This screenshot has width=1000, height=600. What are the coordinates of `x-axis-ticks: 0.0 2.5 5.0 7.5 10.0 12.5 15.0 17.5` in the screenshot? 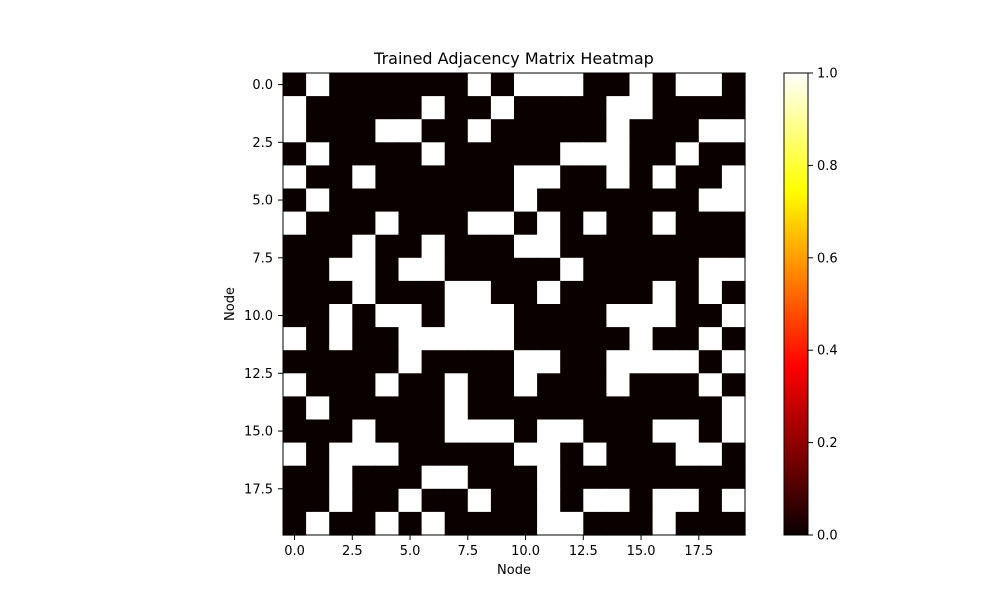 It's located at (498, 547).